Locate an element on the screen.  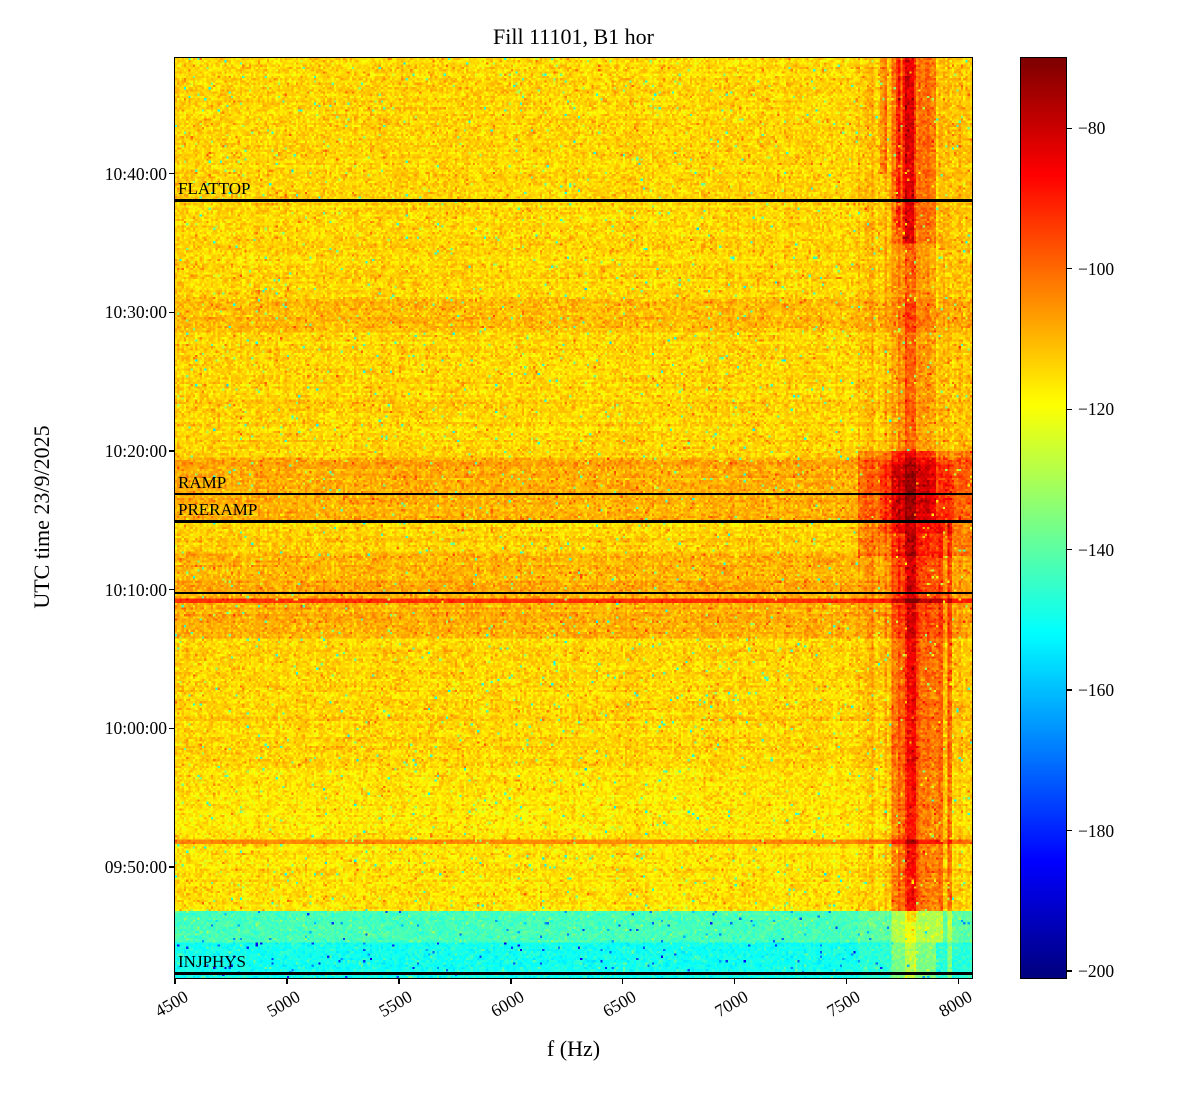
x-tick-label: 7500 is located at coordinates (843, 1003).